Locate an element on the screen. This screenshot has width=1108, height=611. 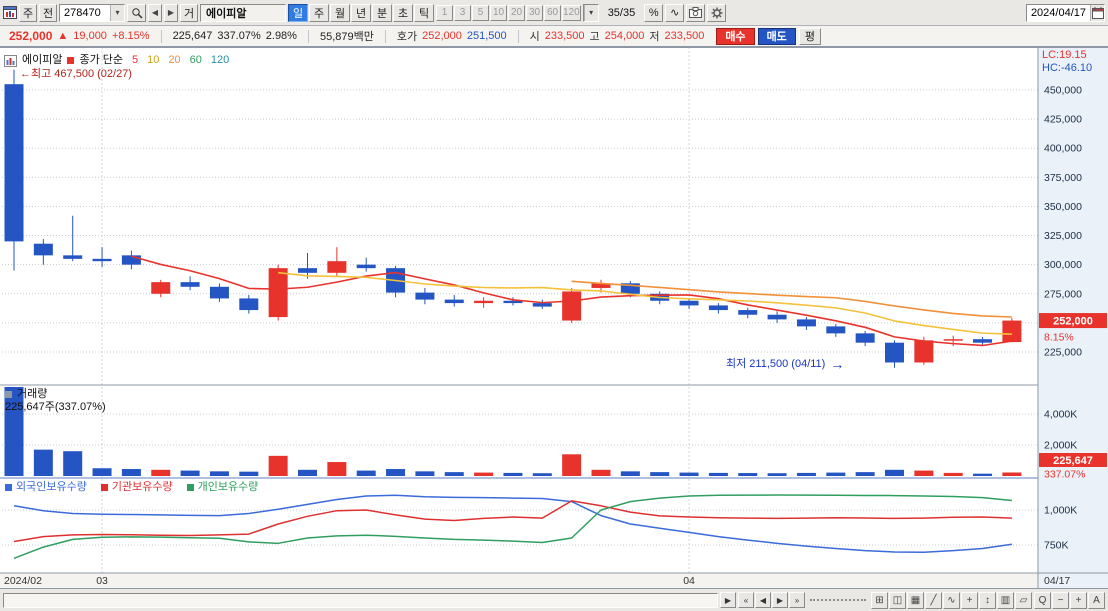
interval-button-5: 5 is located at coordinates (480, 12).